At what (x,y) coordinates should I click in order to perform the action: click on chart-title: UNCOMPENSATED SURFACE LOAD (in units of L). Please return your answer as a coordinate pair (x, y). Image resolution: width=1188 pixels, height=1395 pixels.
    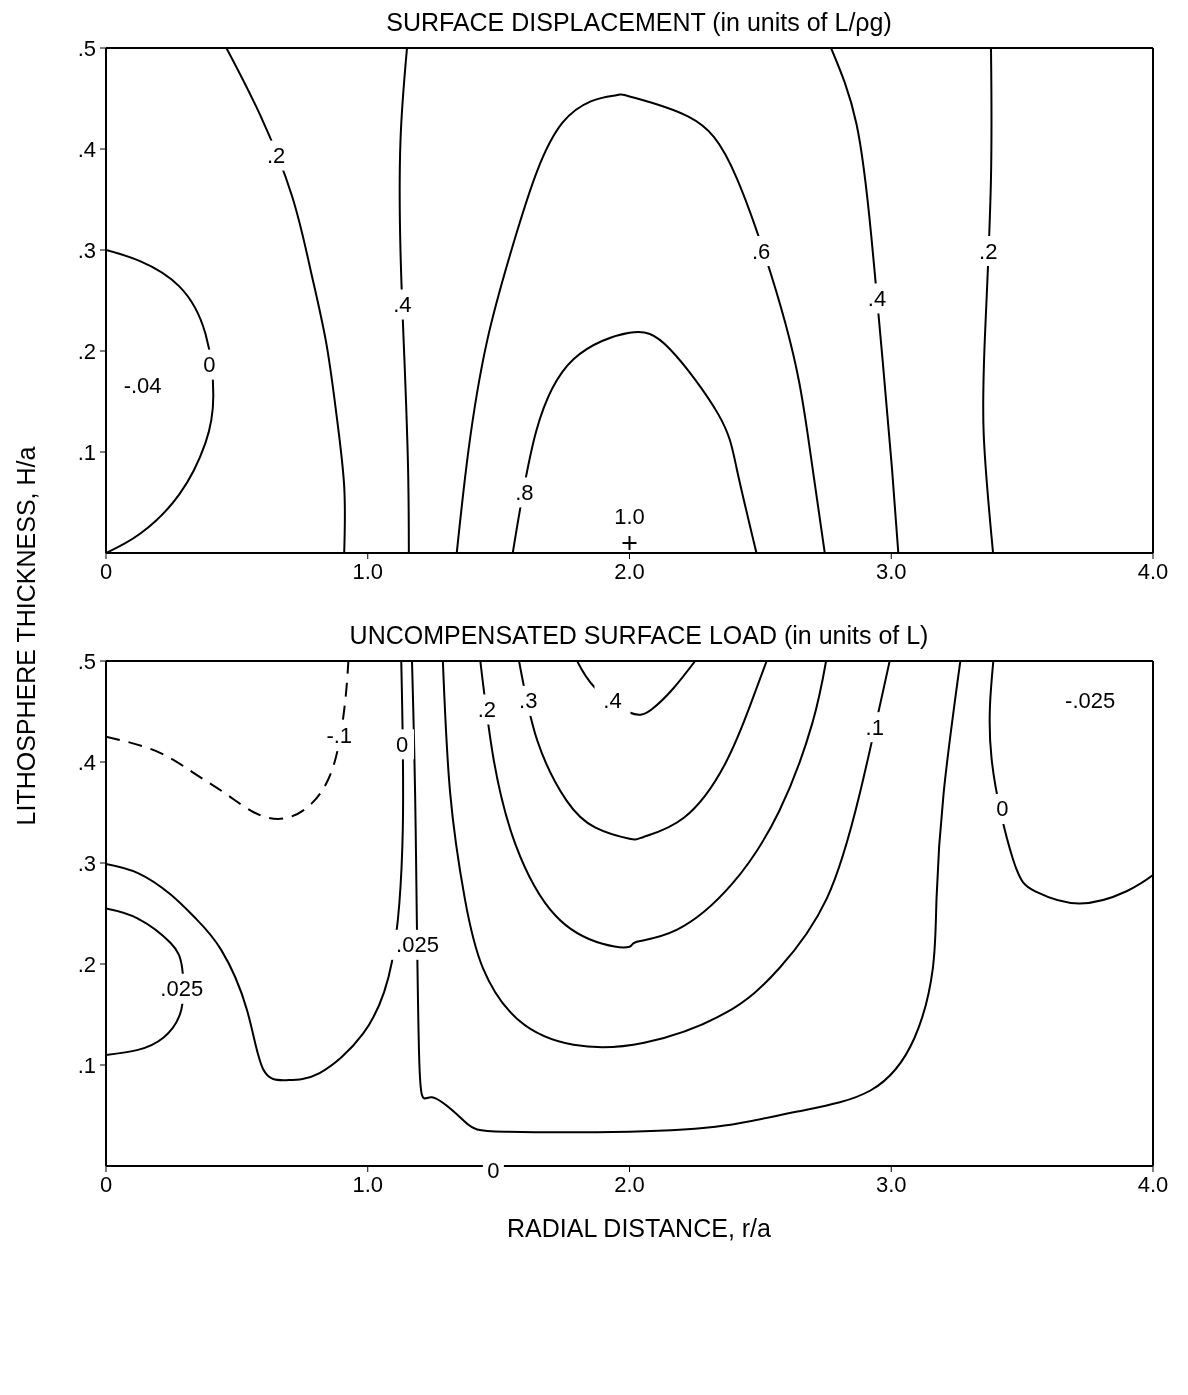
    Looking at the image, I should click on (639, 635).